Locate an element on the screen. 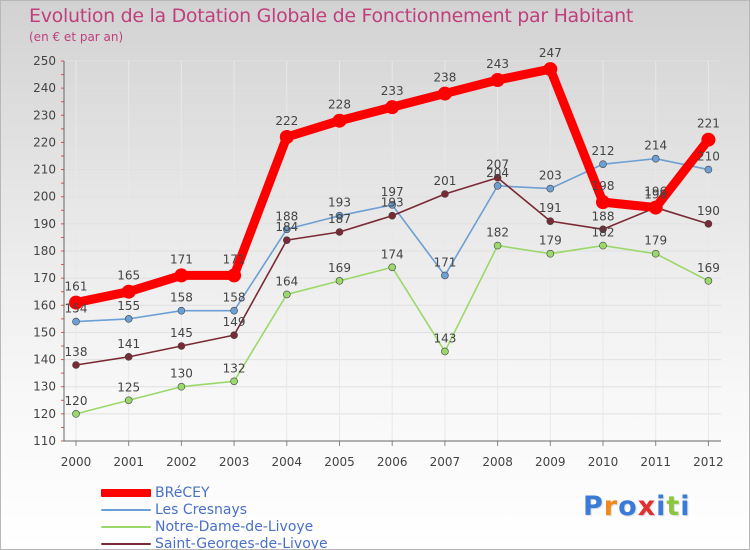 The width and height of the screenshot is (750, 550). data-label-br-cey: 196 is located at coordinates (655, 192).